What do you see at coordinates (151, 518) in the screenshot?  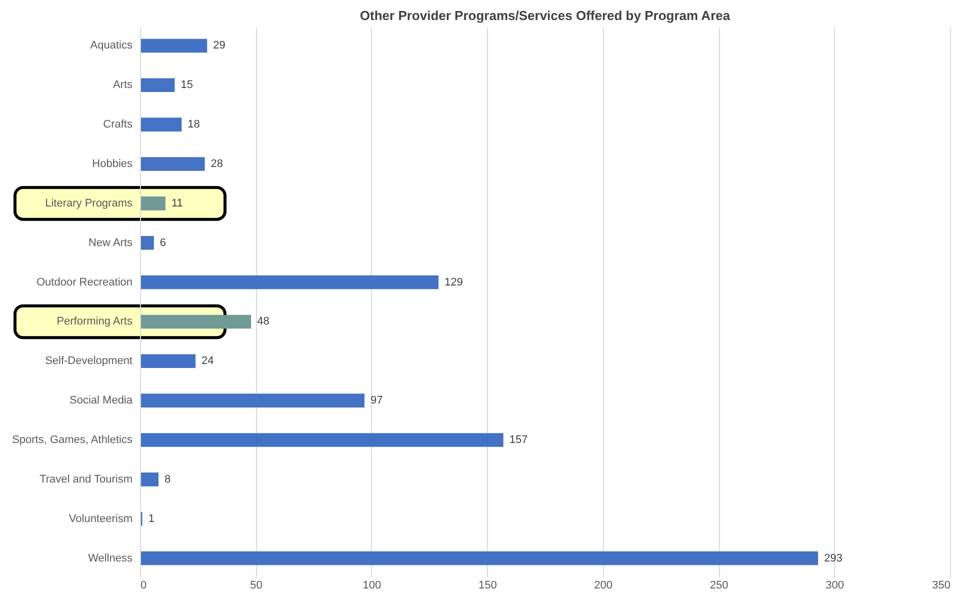 I see `data-label: 1` at bounding box center [151, 518].